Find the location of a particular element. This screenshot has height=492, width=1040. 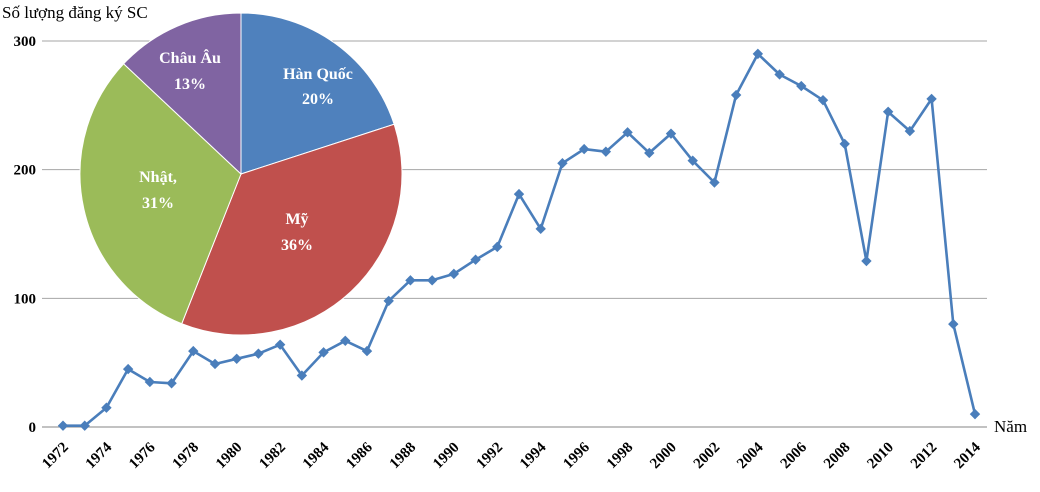

x-tick-label: 2002 is located at coordinates (707, 456).